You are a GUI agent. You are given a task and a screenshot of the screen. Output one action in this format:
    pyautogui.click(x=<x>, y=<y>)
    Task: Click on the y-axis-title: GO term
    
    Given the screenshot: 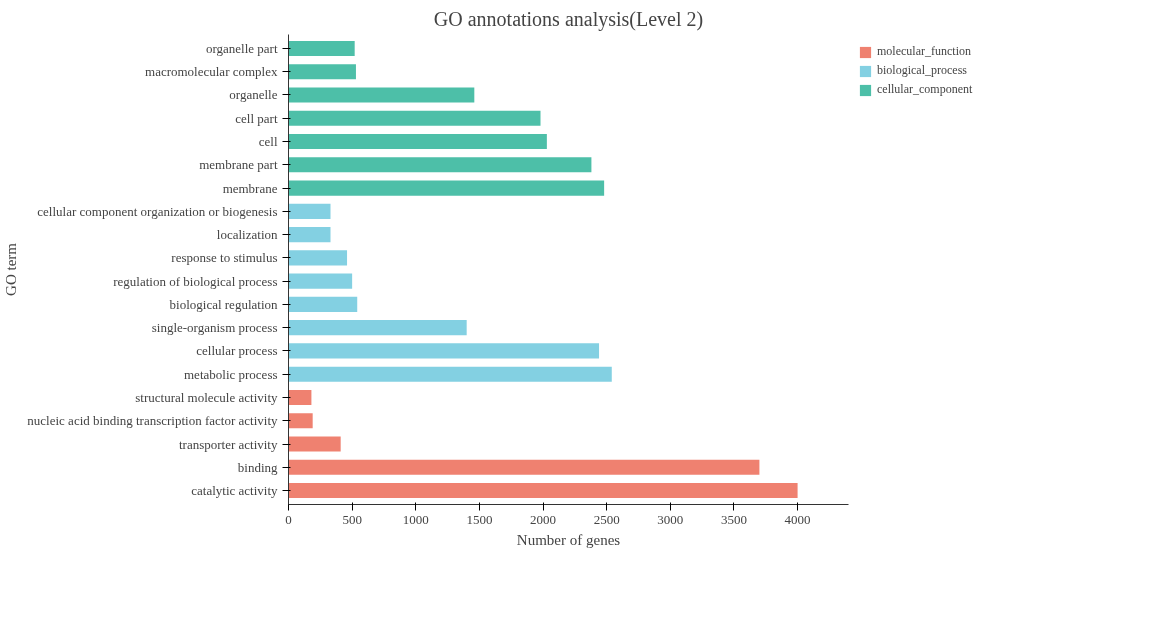 What is the action you would take?
    pyautogui.click(x=11, y=269)
    